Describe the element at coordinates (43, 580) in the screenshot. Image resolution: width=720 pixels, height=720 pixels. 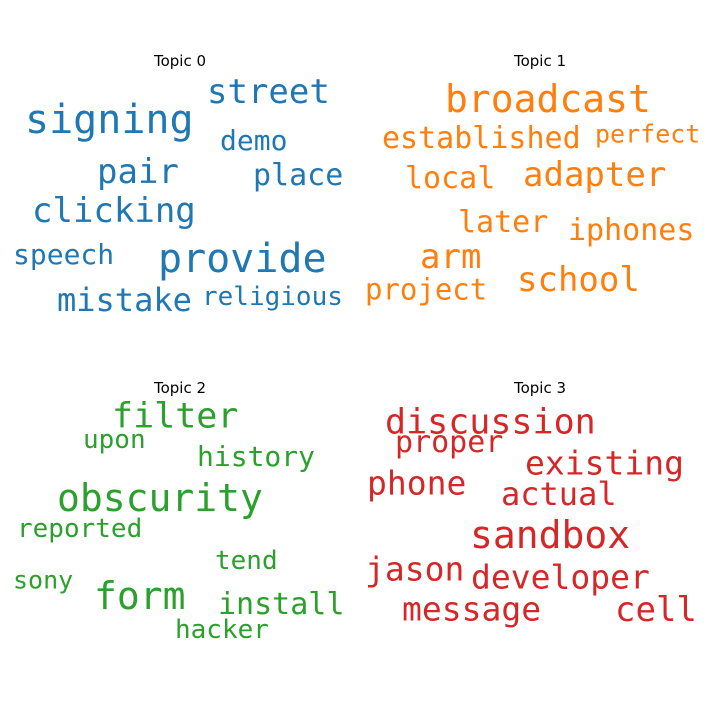
I see `word-sony: sony` at that location.